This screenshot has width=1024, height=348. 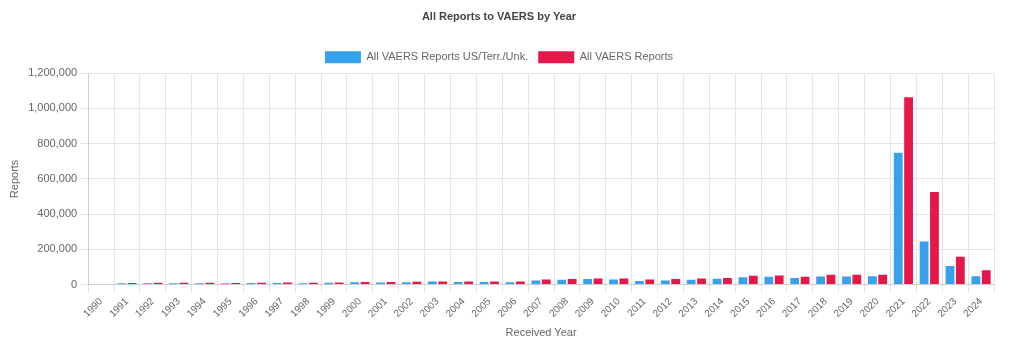 I want to click on legend-label: All VAERS Reports, so click(x=626, y=56).